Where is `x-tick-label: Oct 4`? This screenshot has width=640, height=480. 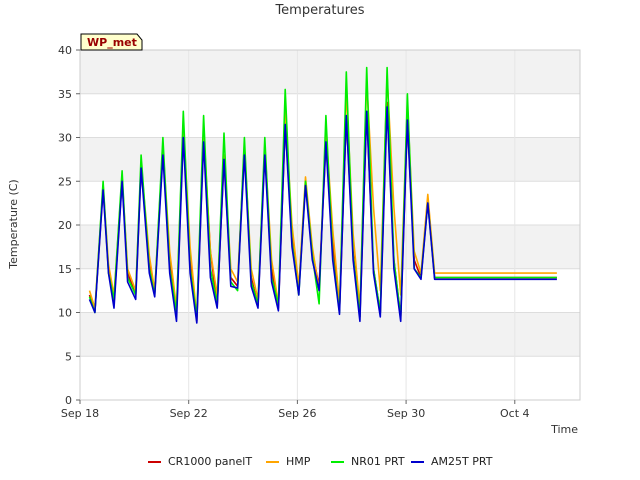
x-tick-label: Oct 4 is located at coordinates (515, 413).